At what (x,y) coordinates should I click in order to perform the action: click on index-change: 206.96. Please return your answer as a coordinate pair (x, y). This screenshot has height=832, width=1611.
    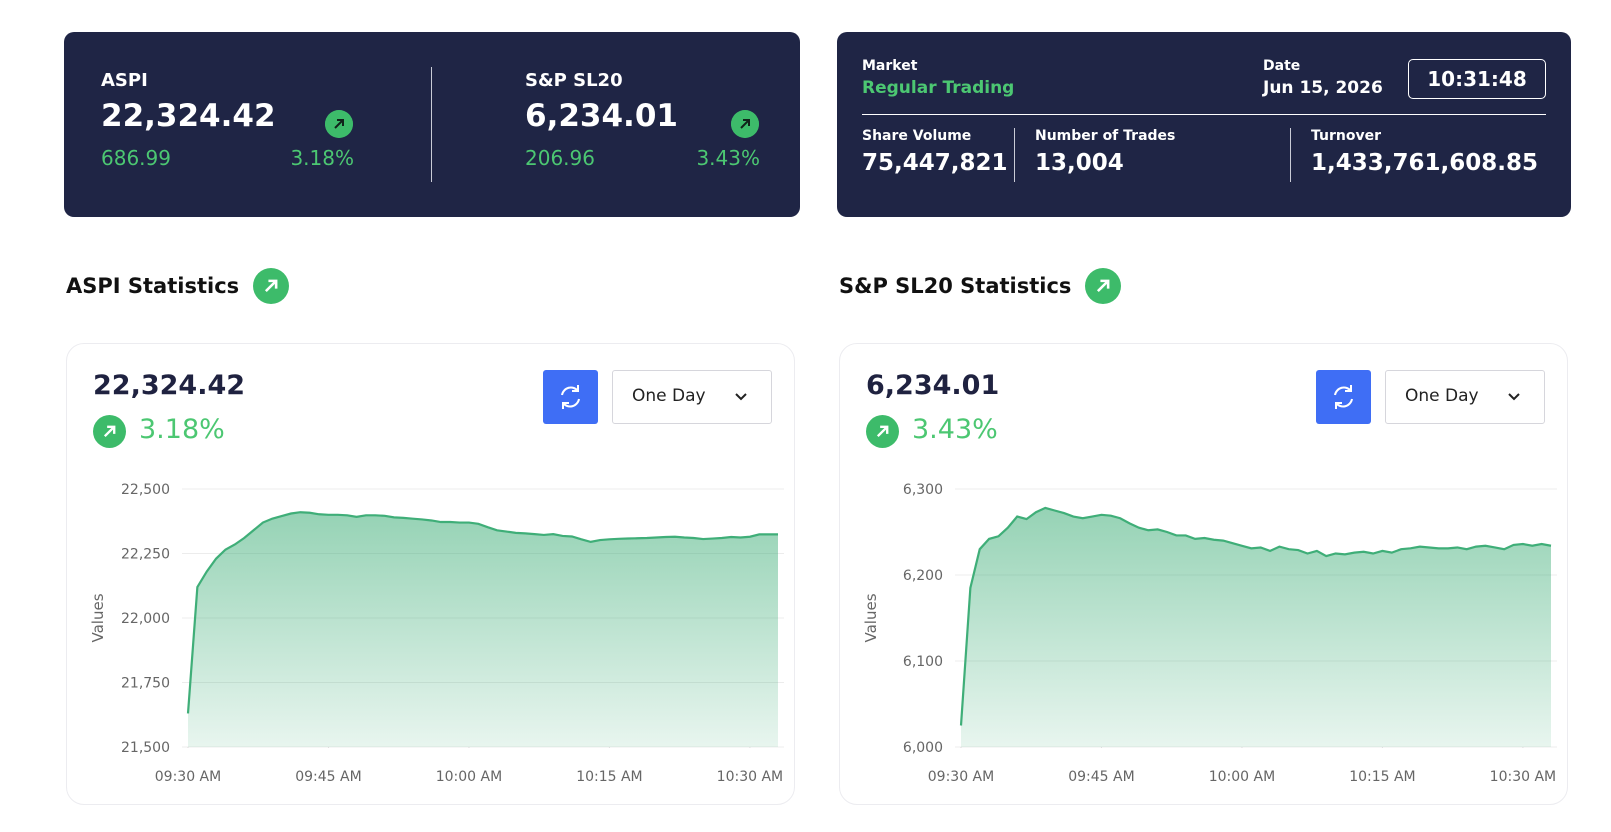
    Looking at the image, I should click on (560, 158).